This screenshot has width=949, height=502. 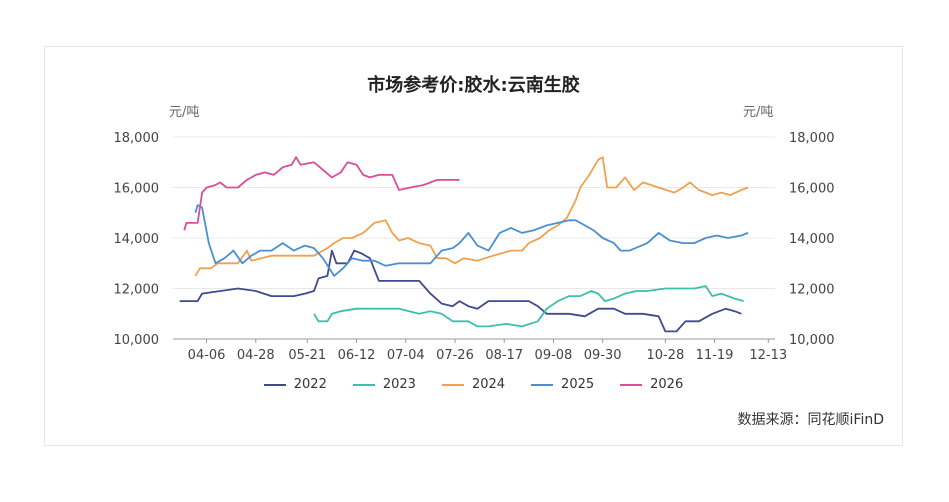 What do you see at coordinates (812, 239) in the screenshot?
I see `y-tick-label-right: 14,000` at bounding box center [812, 239].